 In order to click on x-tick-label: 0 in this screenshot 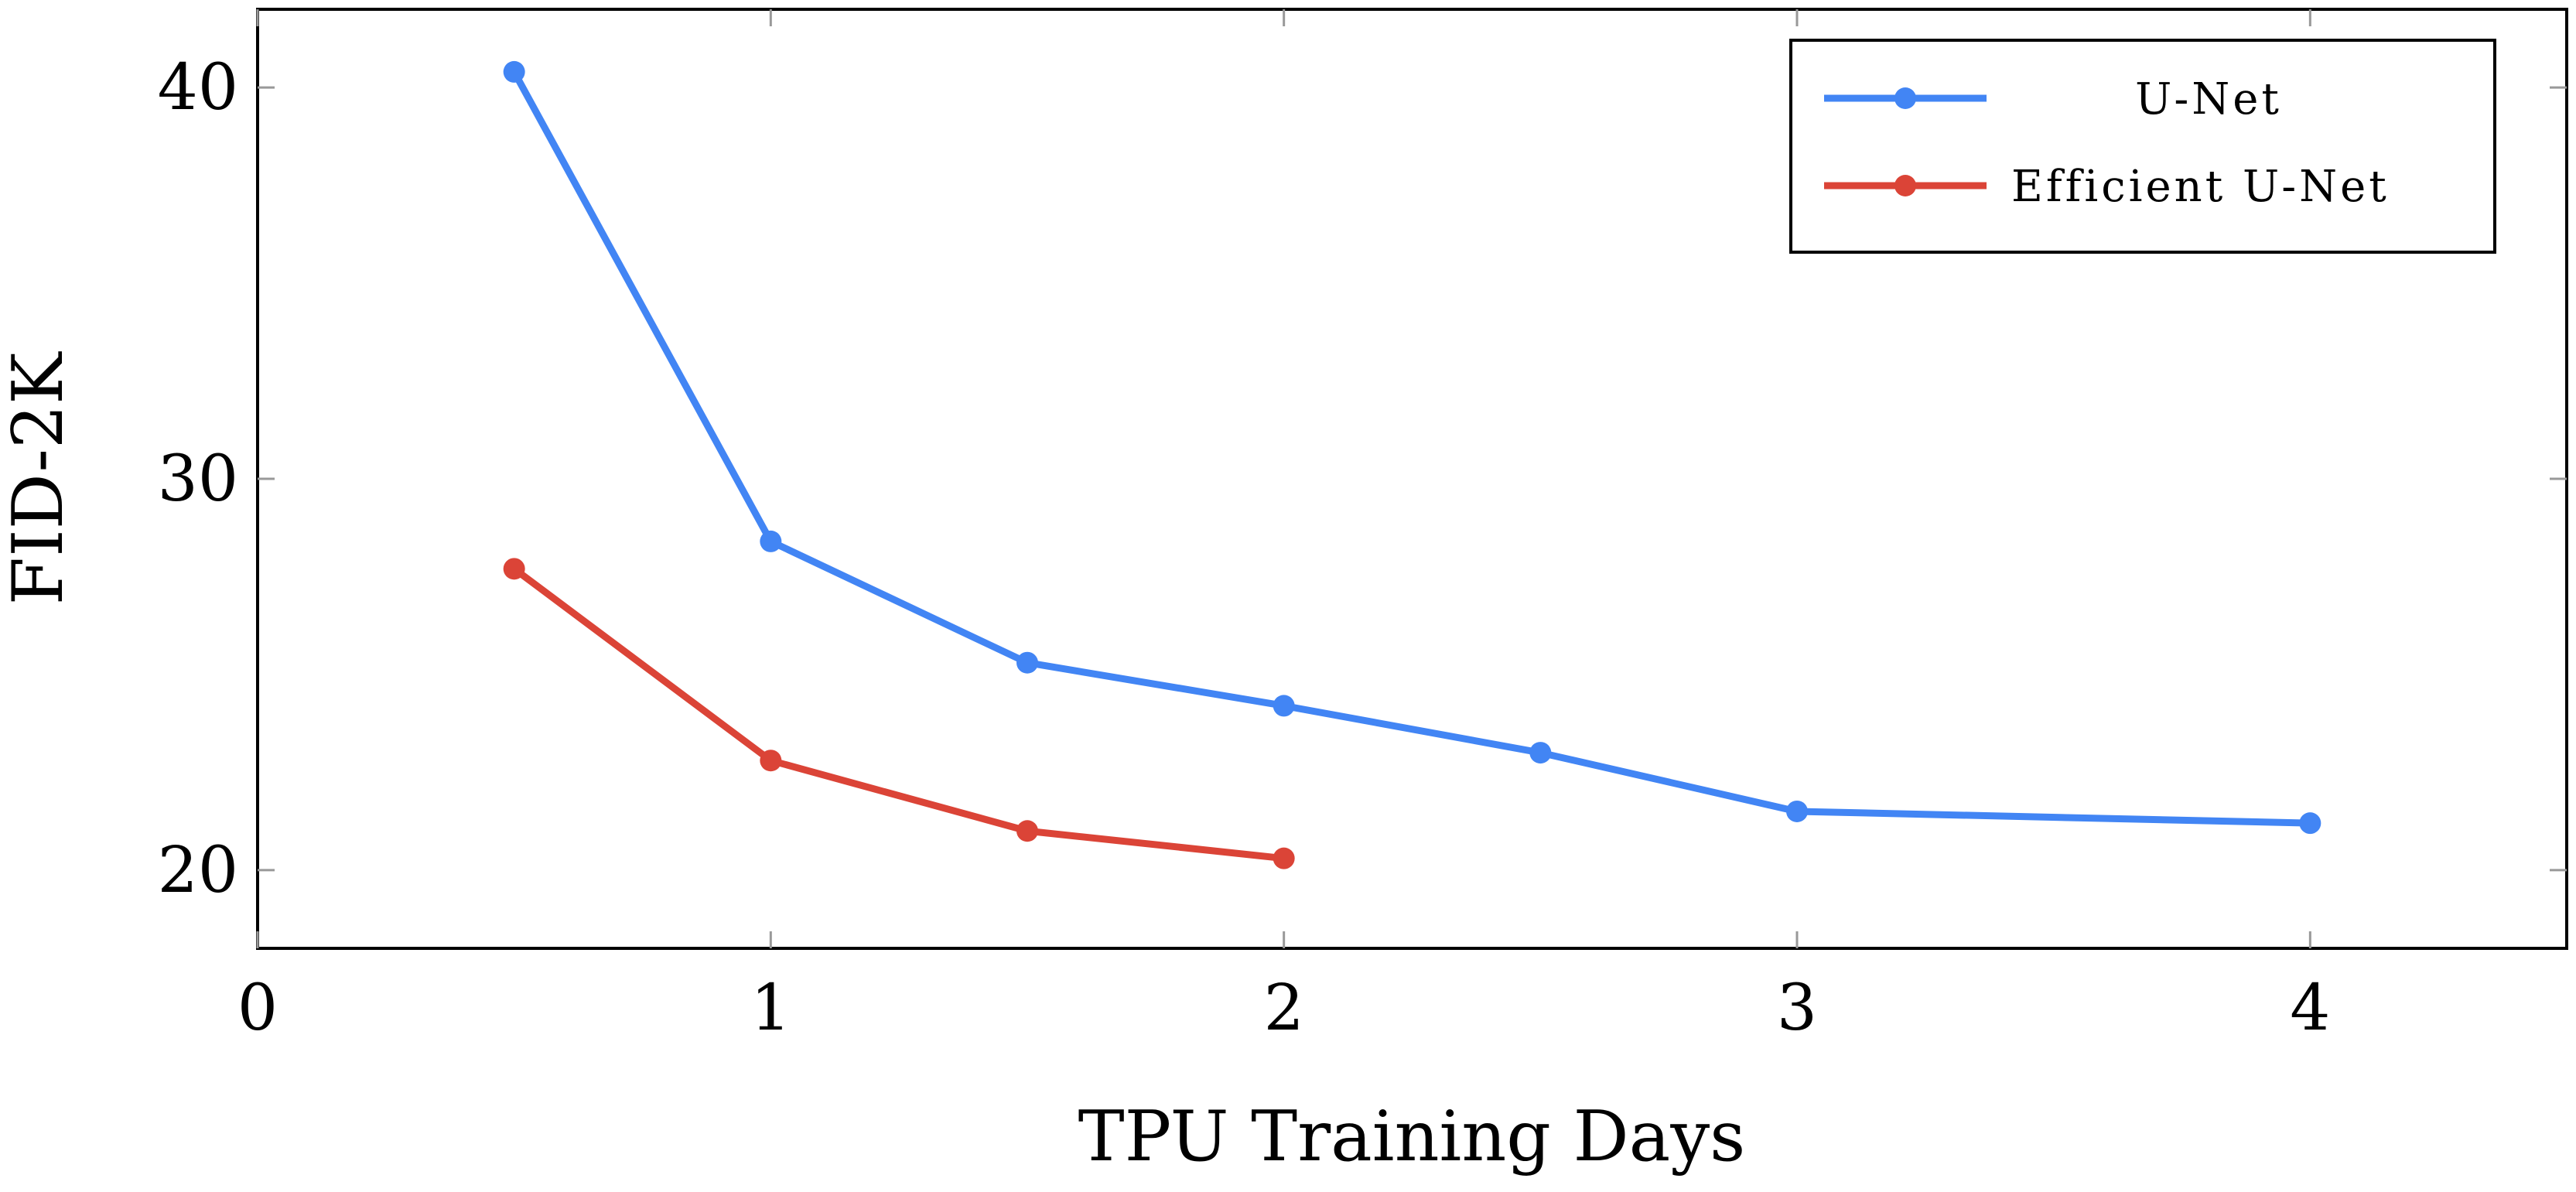, I will do `click(257, 1009)`.